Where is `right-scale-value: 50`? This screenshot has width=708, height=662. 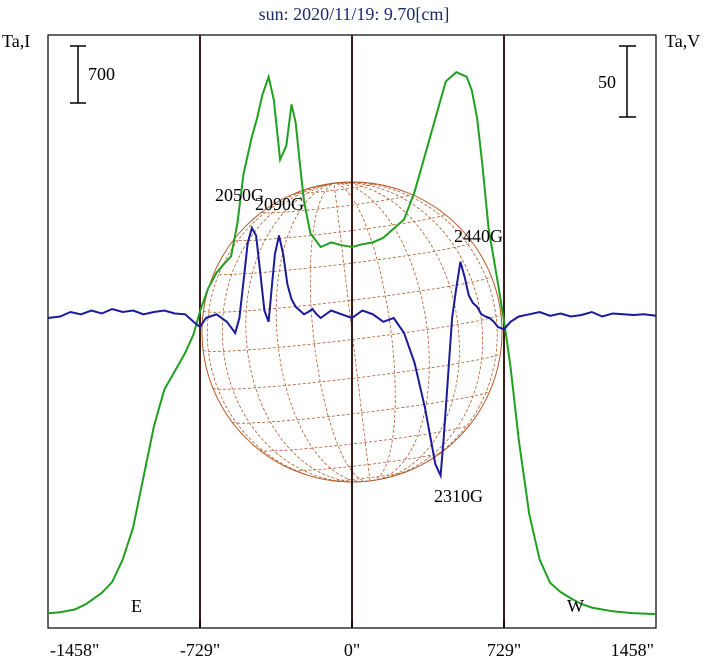
right-scale-value: 50 is located at coordinates (607, 82).